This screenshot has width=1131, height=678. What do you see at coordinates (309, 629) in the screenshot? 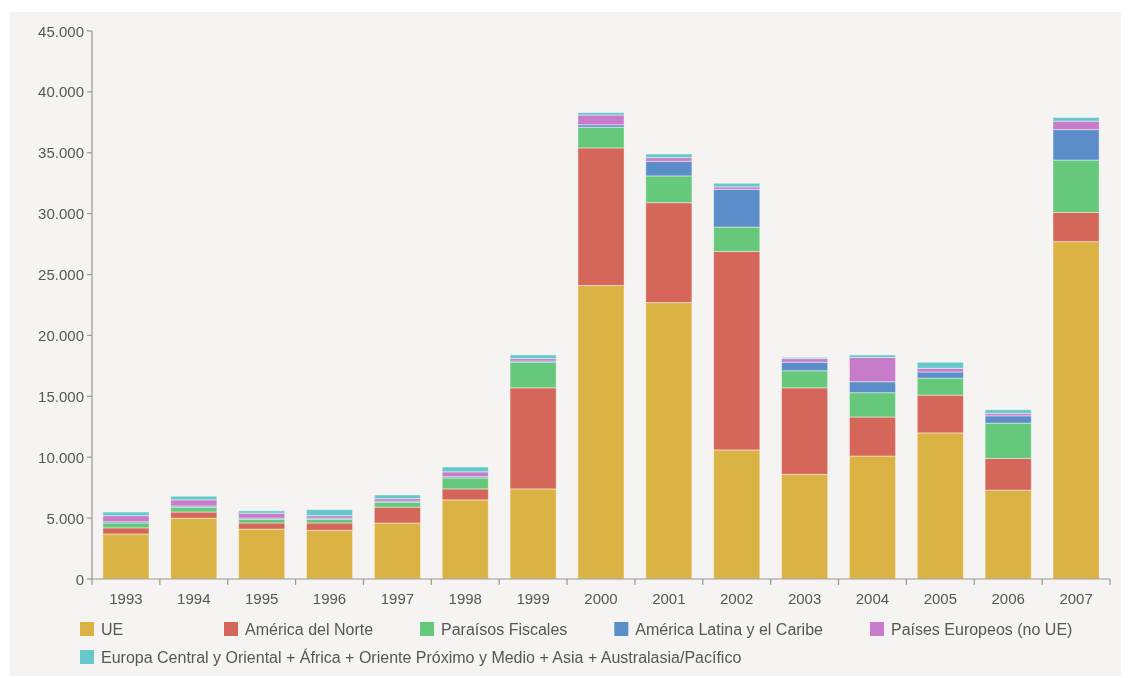
I see `legend-label: América del Norte` at bounding box center [309, 629].